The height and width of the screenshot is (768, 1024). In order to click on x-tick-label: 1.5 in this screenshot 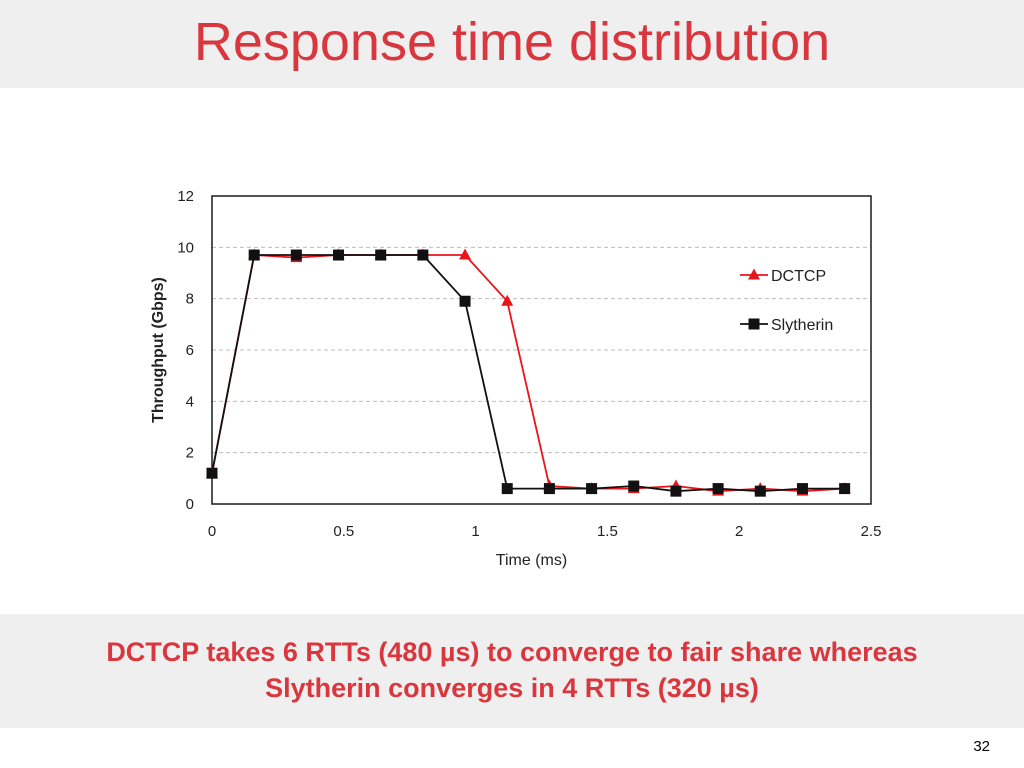, I will do `click(607, 531)`.